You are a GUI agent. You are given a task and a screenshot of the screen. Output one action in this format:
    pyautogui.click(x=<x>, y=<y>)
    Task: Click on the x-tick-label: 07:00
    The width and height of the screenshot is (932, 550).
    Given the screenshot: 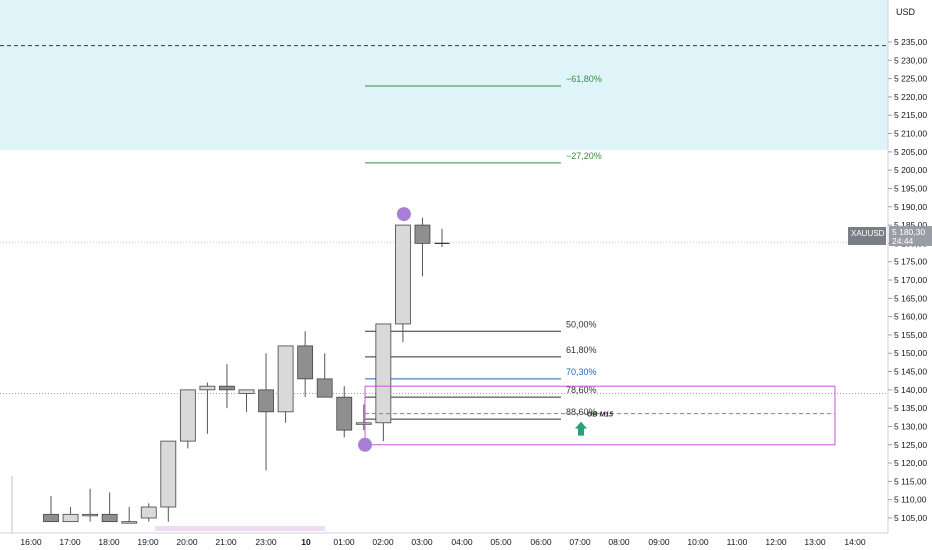 What is the action you would take?
    pyautogui.click(x=580, y=542)
    